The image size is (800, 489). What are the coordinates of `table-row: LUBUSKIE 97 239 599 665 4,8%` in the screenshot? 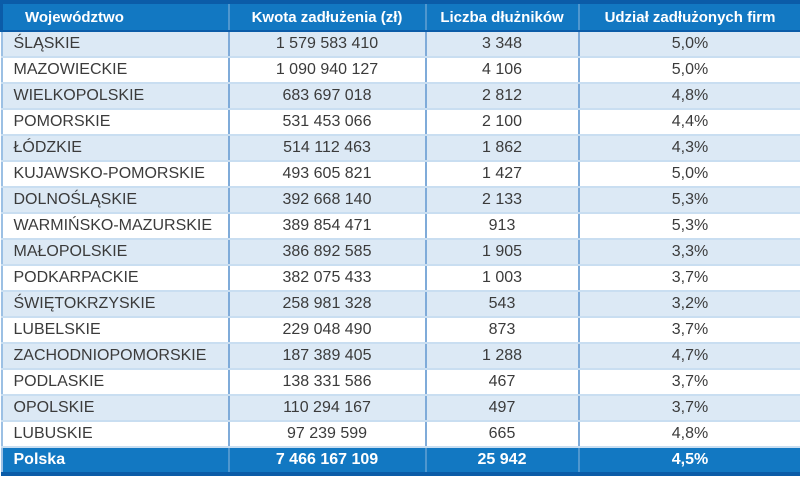 It's located at (400, 434).